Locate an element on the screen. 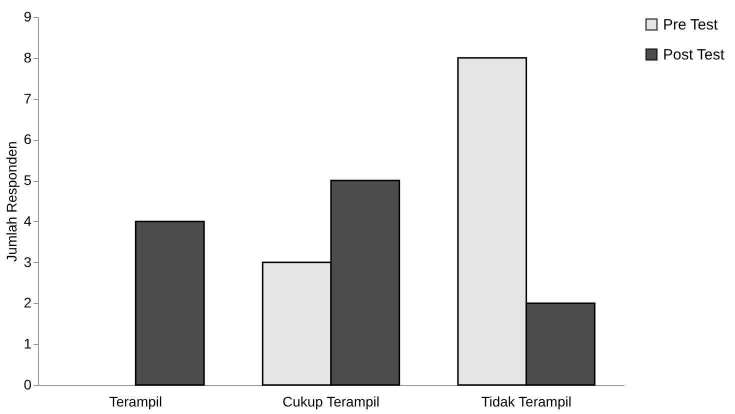  y-tick-label: 7 is located at coordinates (28, 98).